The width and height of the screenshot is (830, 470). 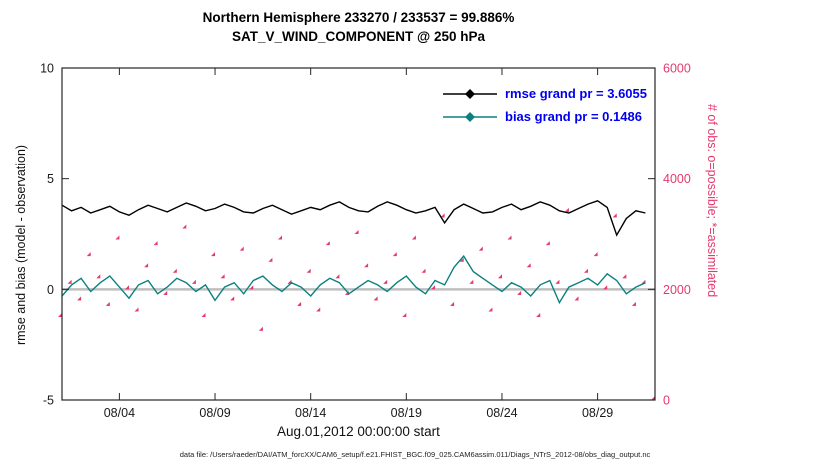 I want to click on x-axis-label: Aug.01,2012 00:00:00 start, so click(x=358, y=431).